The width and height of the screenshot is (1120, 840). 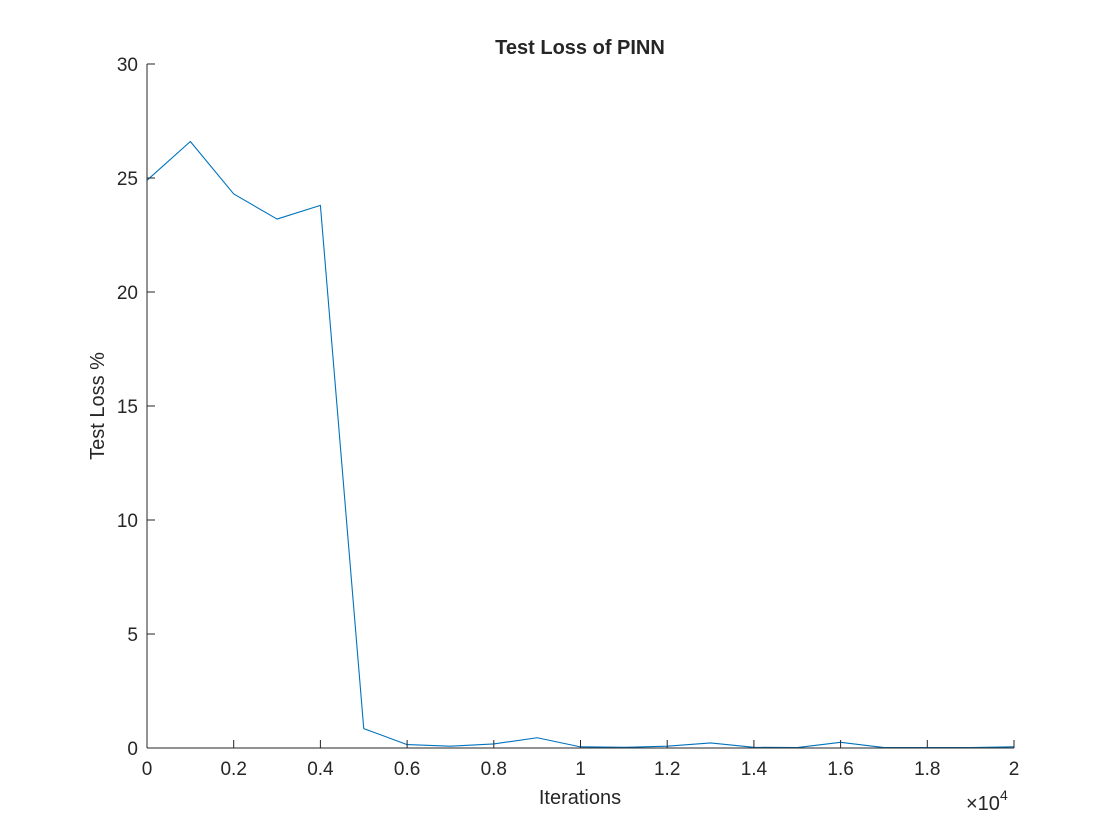 What do you see at coordinates (132, 749) in the screenshot?
I see `y-tick-label: 0` at bounding box center [132, 749].